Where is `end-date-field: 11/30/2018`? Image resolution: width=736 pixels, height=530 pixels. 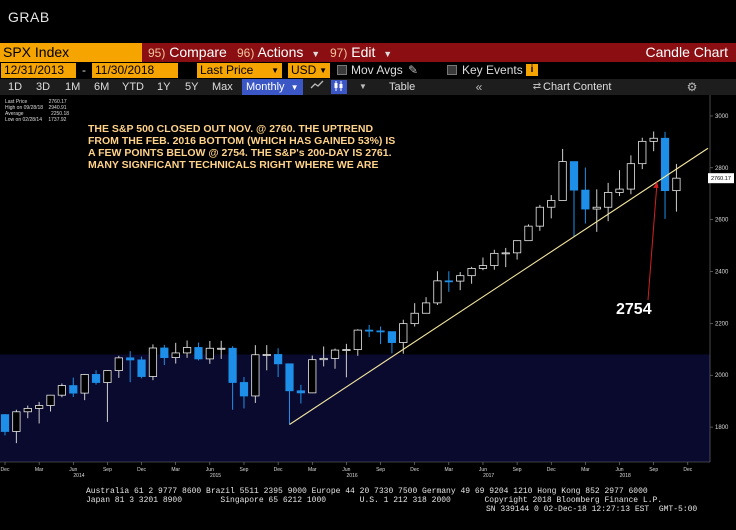 end-date-field: 11/30/2018 is located at coordinates (135, 70).